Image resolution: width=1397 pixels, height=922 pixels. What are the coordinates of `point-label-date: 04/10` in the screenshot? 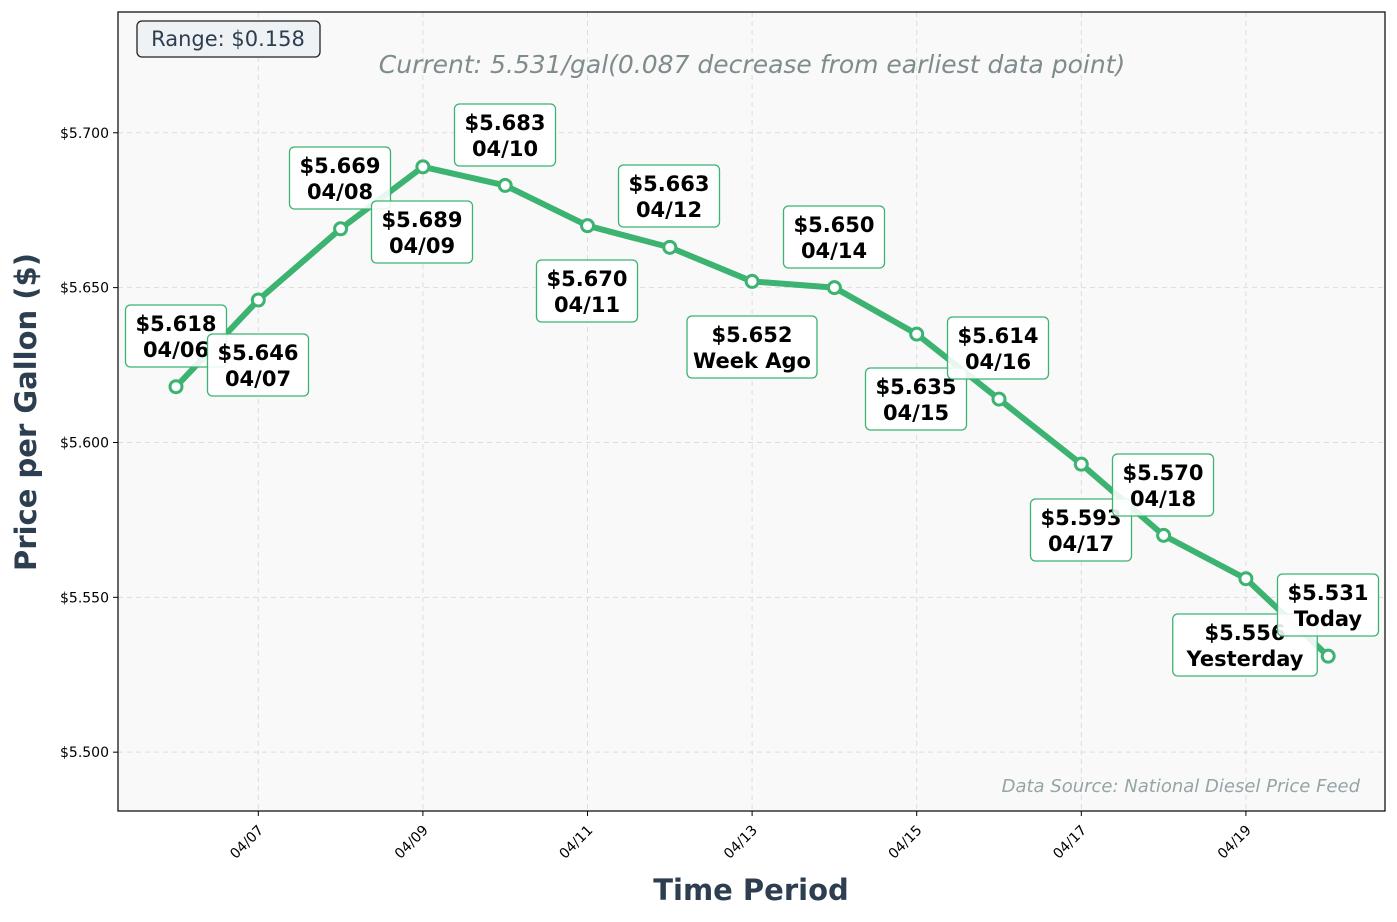 It's located at (505, 149).